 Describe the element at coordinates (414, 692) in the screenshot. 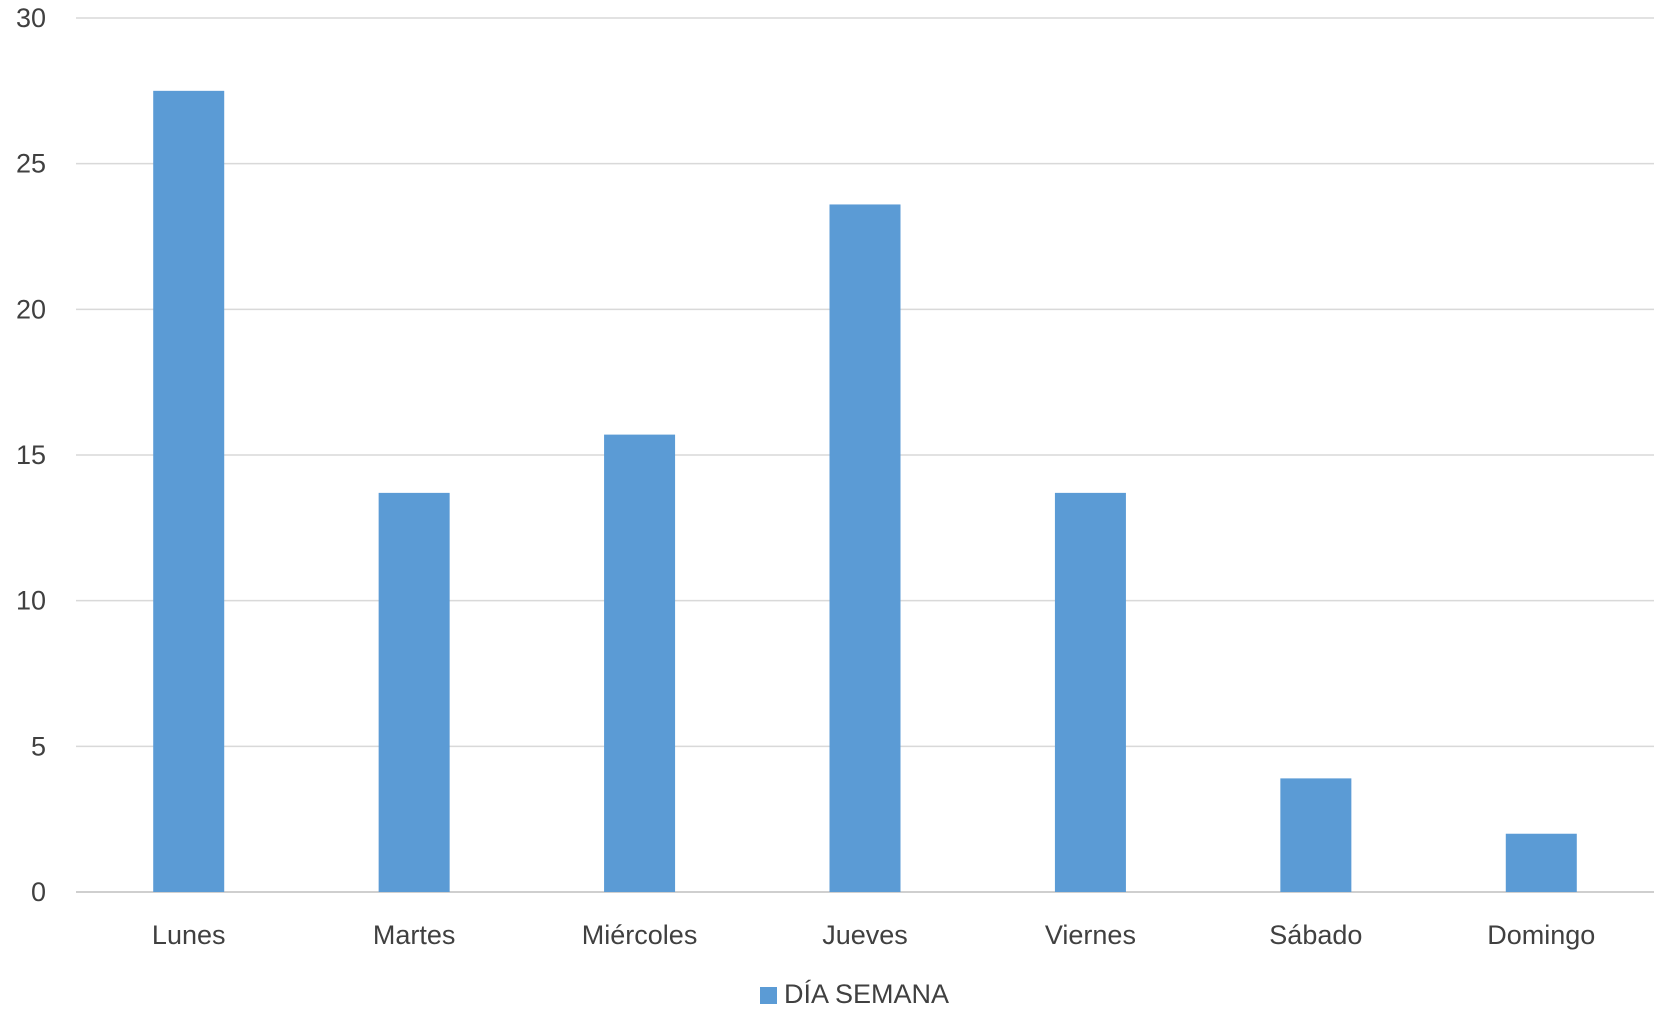

I see `bar-martes` at that location.